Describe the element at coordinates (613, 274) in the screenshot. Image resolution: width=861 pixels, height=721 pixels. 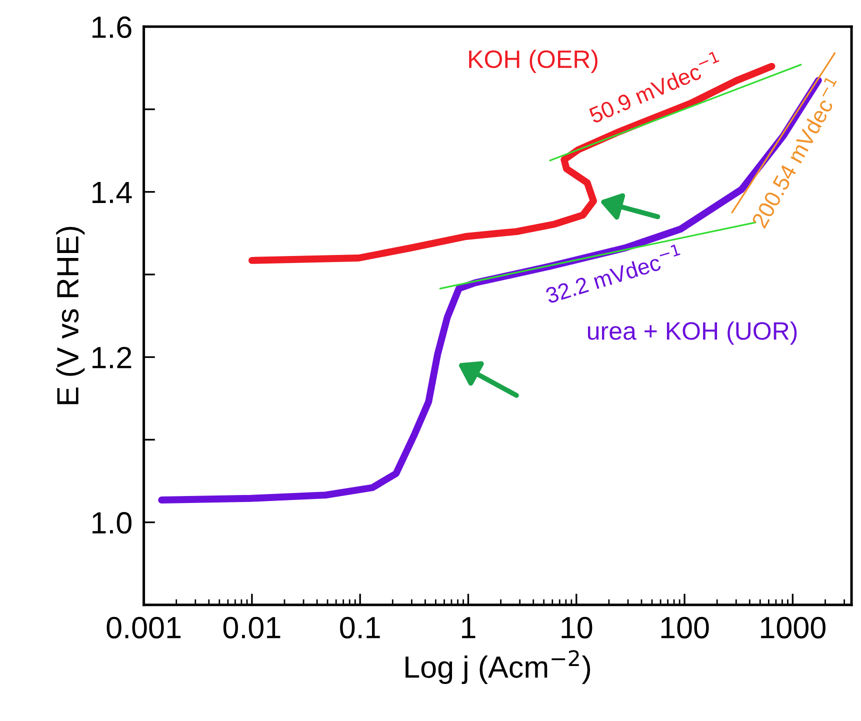
I see `annotation: 32.2 mVdec$^{−1}$` at that location.